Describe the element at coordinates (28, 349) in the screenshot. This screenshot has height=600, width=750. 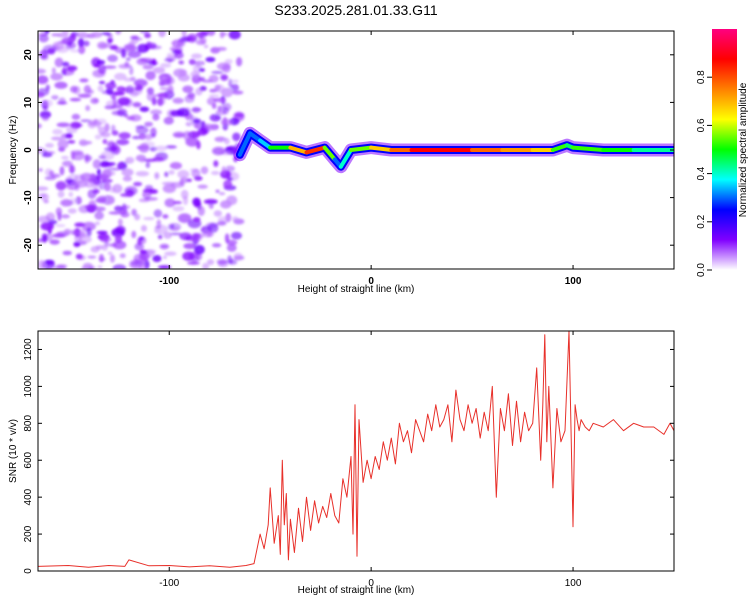
I see `snr-y-tick-label: 1200` at that location.